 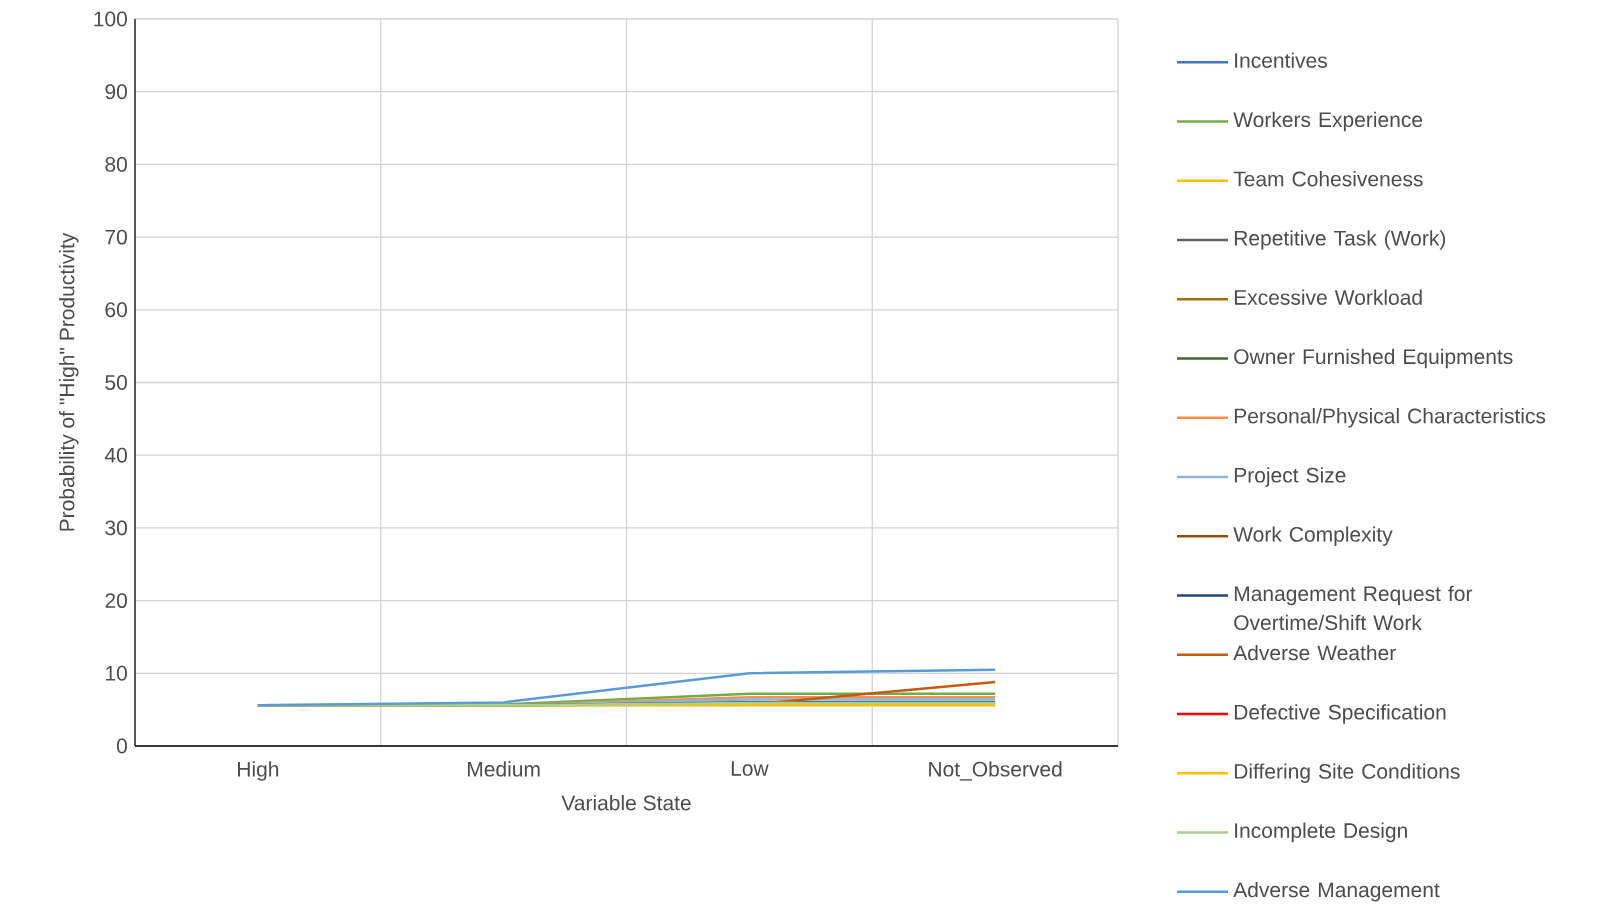 What do you see at coordinates (121, 746) in the screenshot?
I see `y-tick-label: 0` at bounding box center [121, 746].